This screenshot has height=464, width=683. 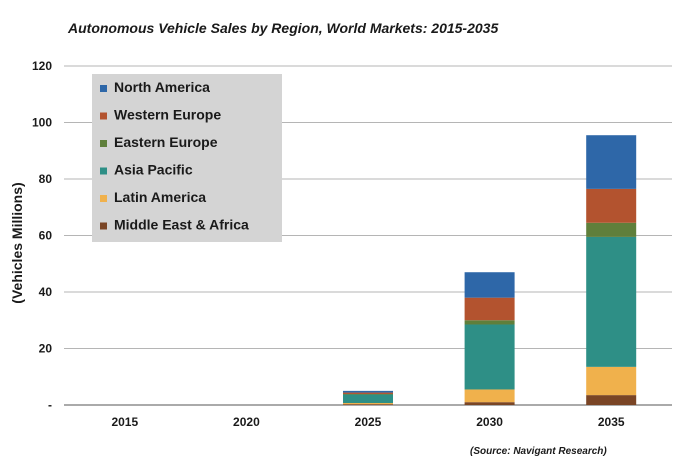 I want to click on y-tick-label: 60, so click(x=46, y=236).